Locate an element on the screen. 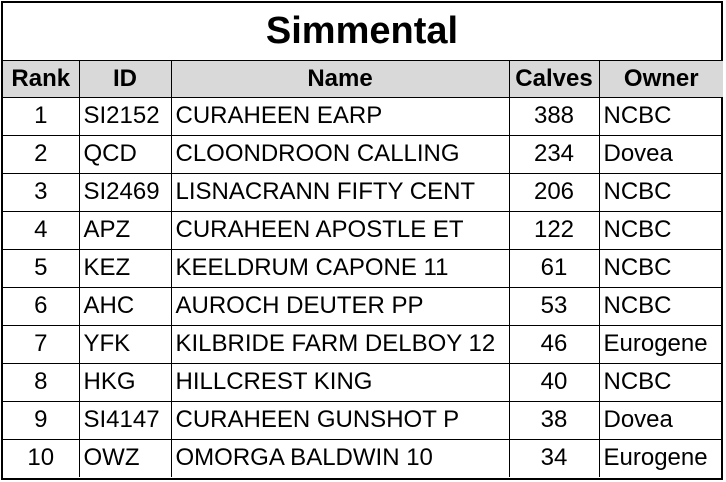 This screenshot has width=726, height=482. calves-cell: 40 is located at coordinates (554, 382).